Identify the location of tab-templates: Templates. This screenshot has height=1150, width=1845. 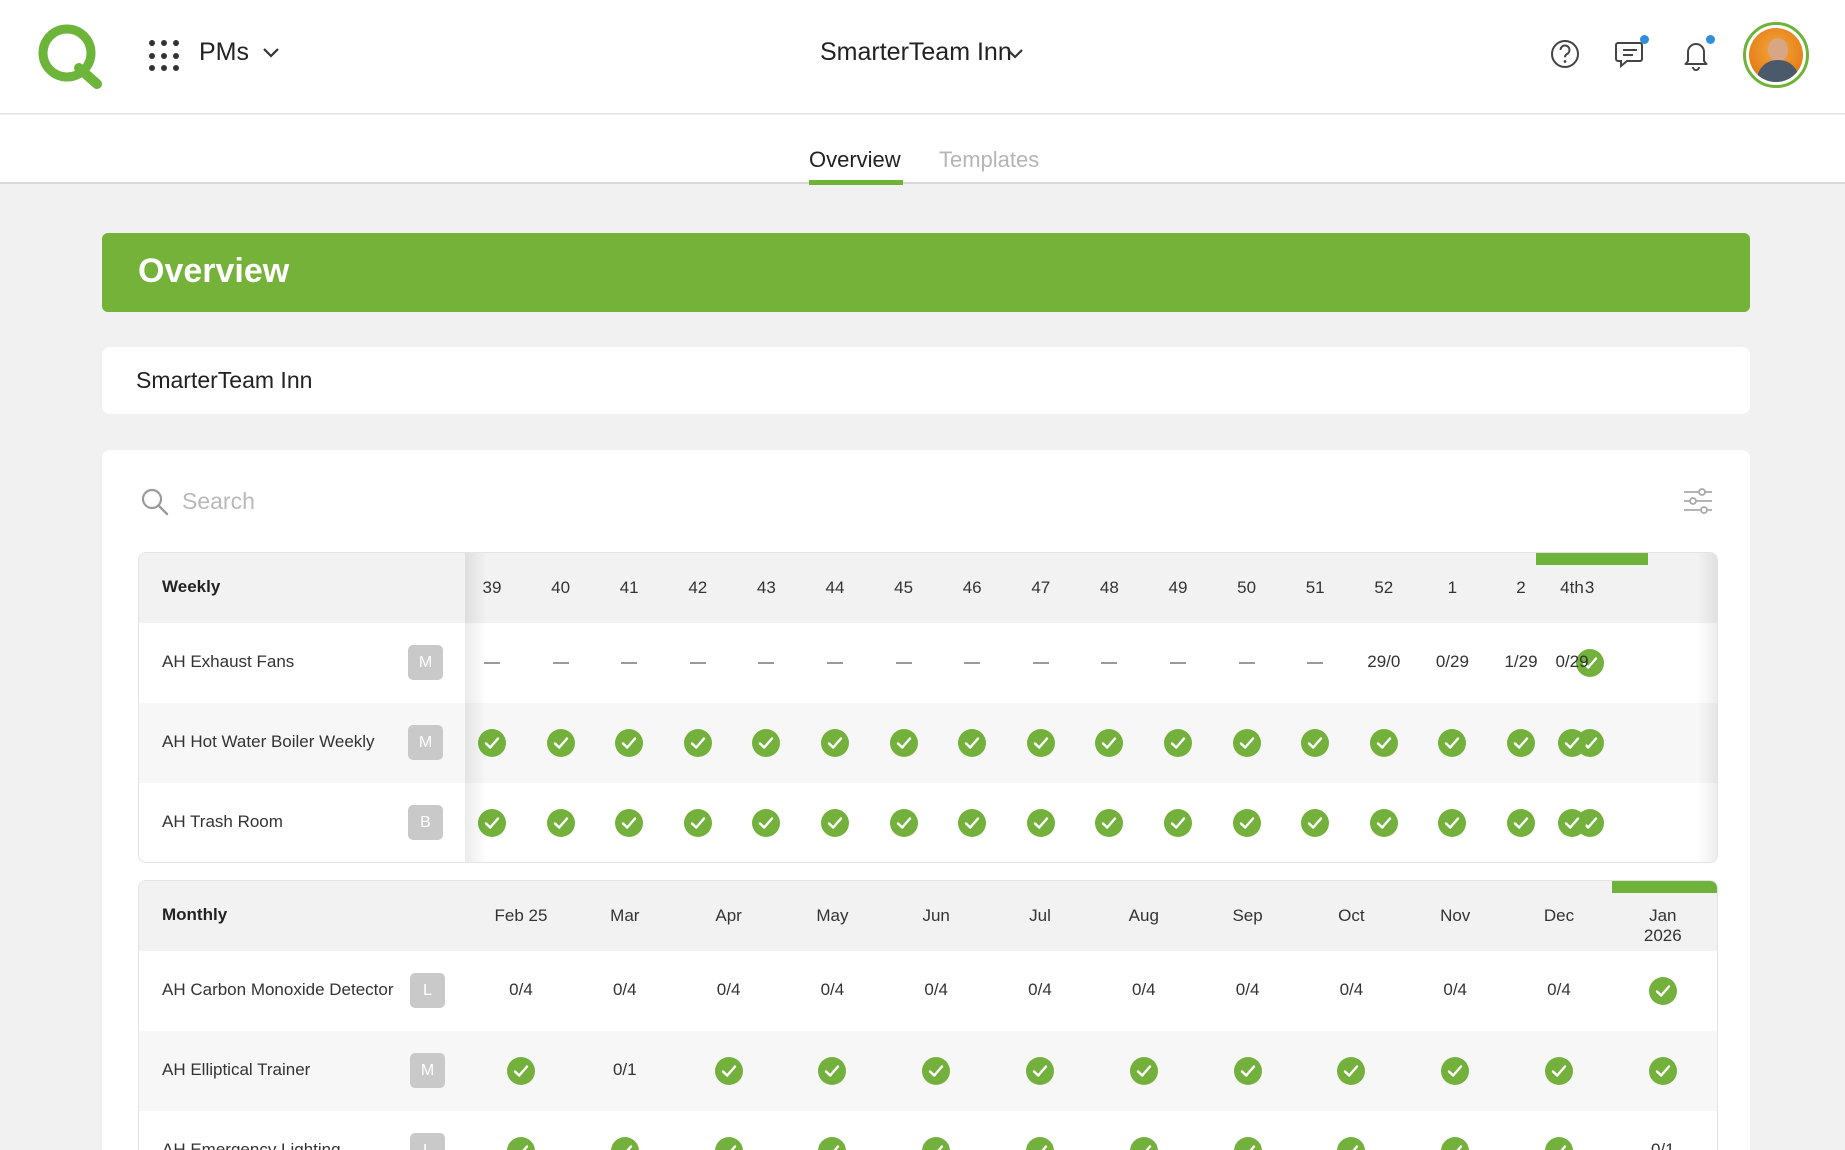
(989, 159).